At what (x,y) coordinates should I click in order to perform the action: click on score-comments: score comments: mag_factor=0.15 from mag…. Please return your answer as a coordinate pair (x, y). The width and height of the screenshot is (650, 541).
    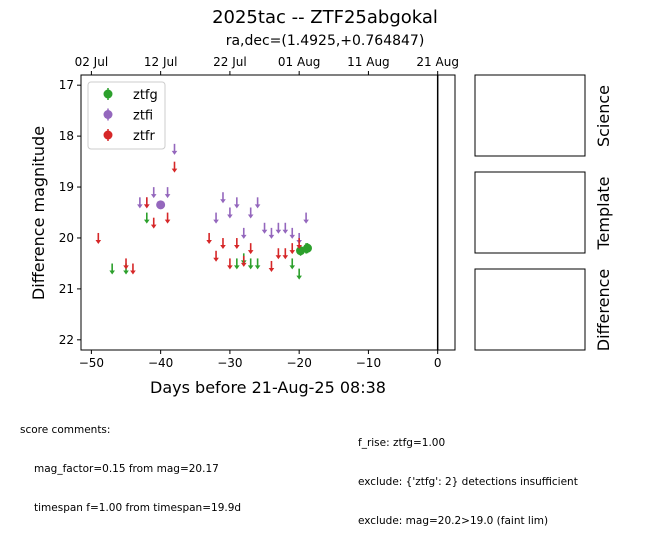
    Looking at the image, I should click on (130, 463).